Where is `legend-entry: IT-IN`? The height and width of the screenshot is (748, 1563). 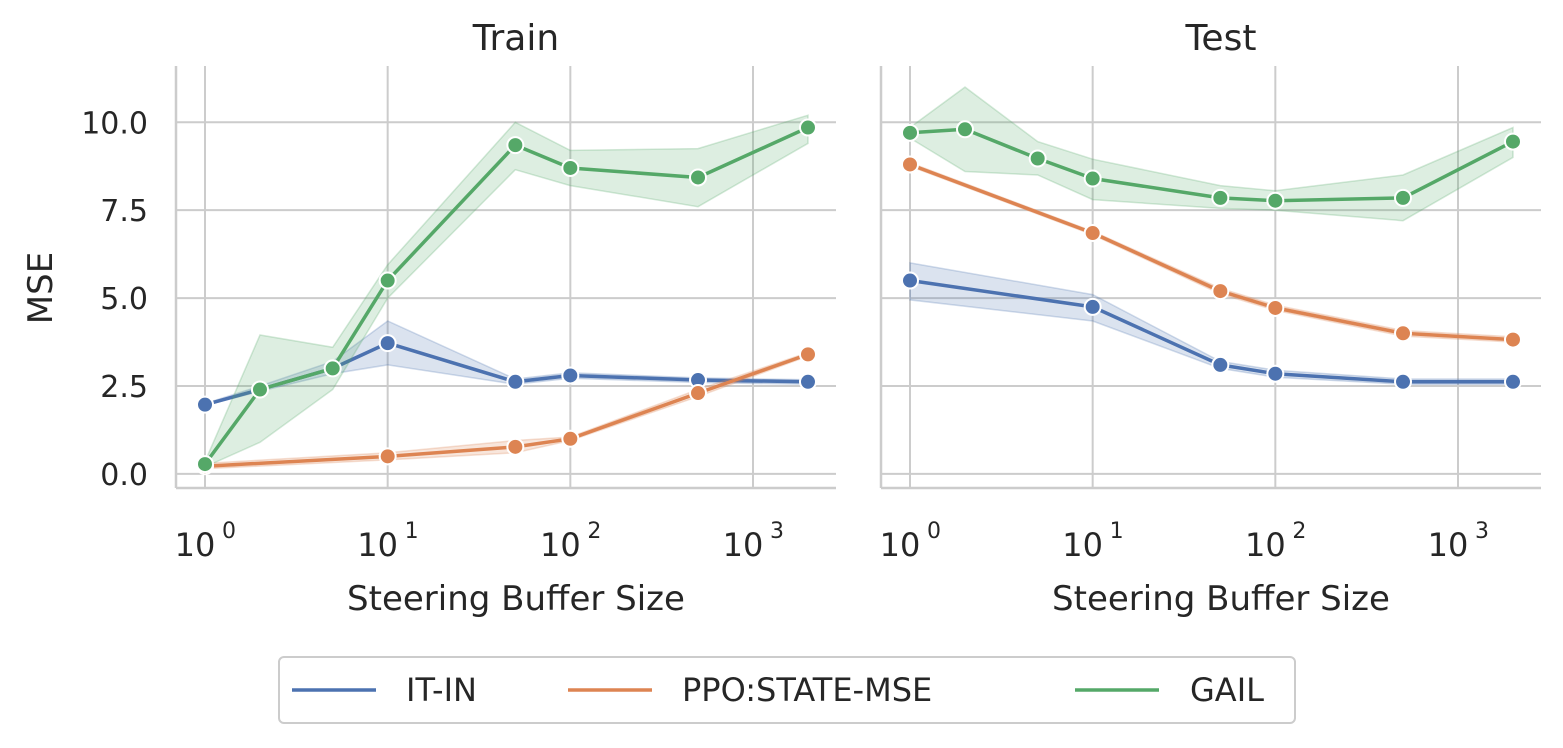
legend-entry: IT-IN is located at coordinates (384, 690).